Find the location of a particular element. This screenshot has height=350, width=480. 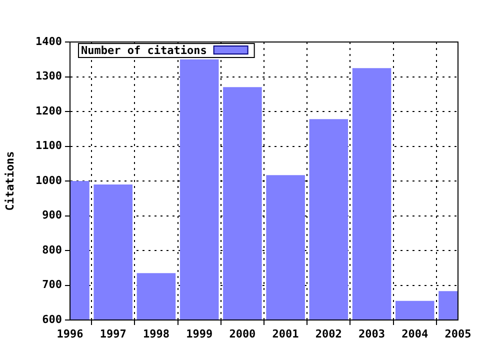

y-tick-label: 1000 is located at coordinates (49, 180).